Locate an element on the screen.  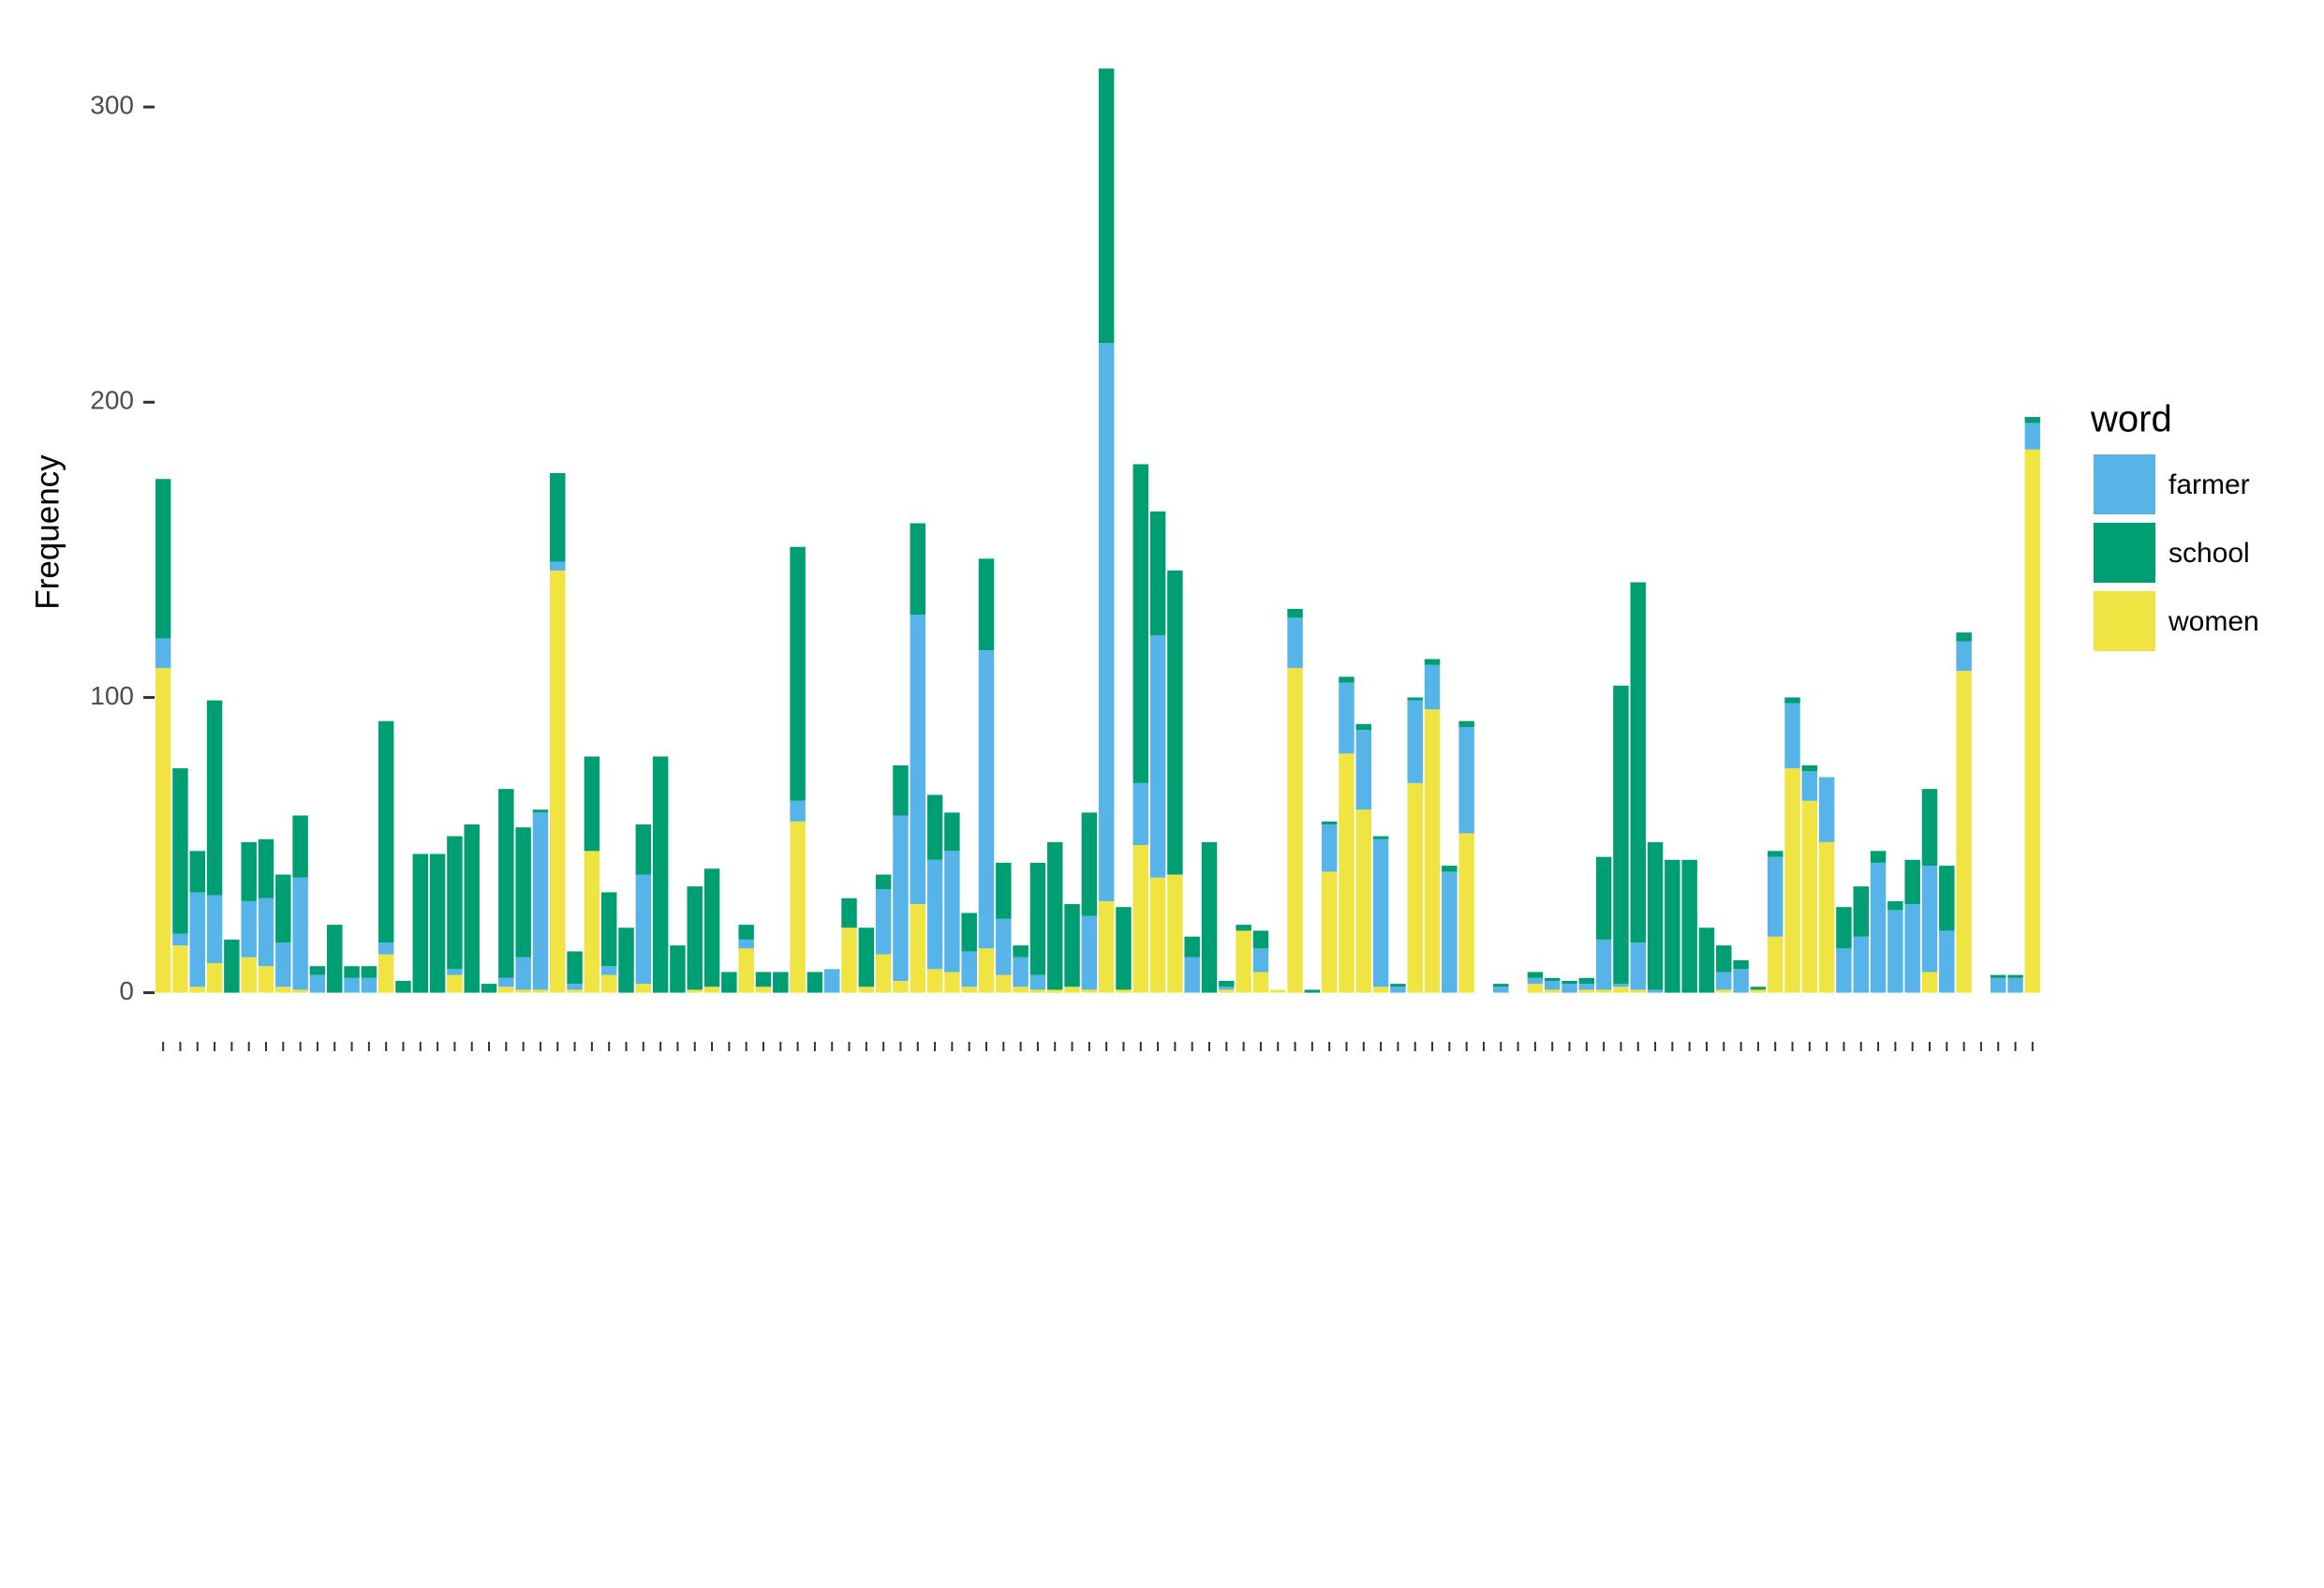
legend-label: farmer is located at coordinates (2209, 484).